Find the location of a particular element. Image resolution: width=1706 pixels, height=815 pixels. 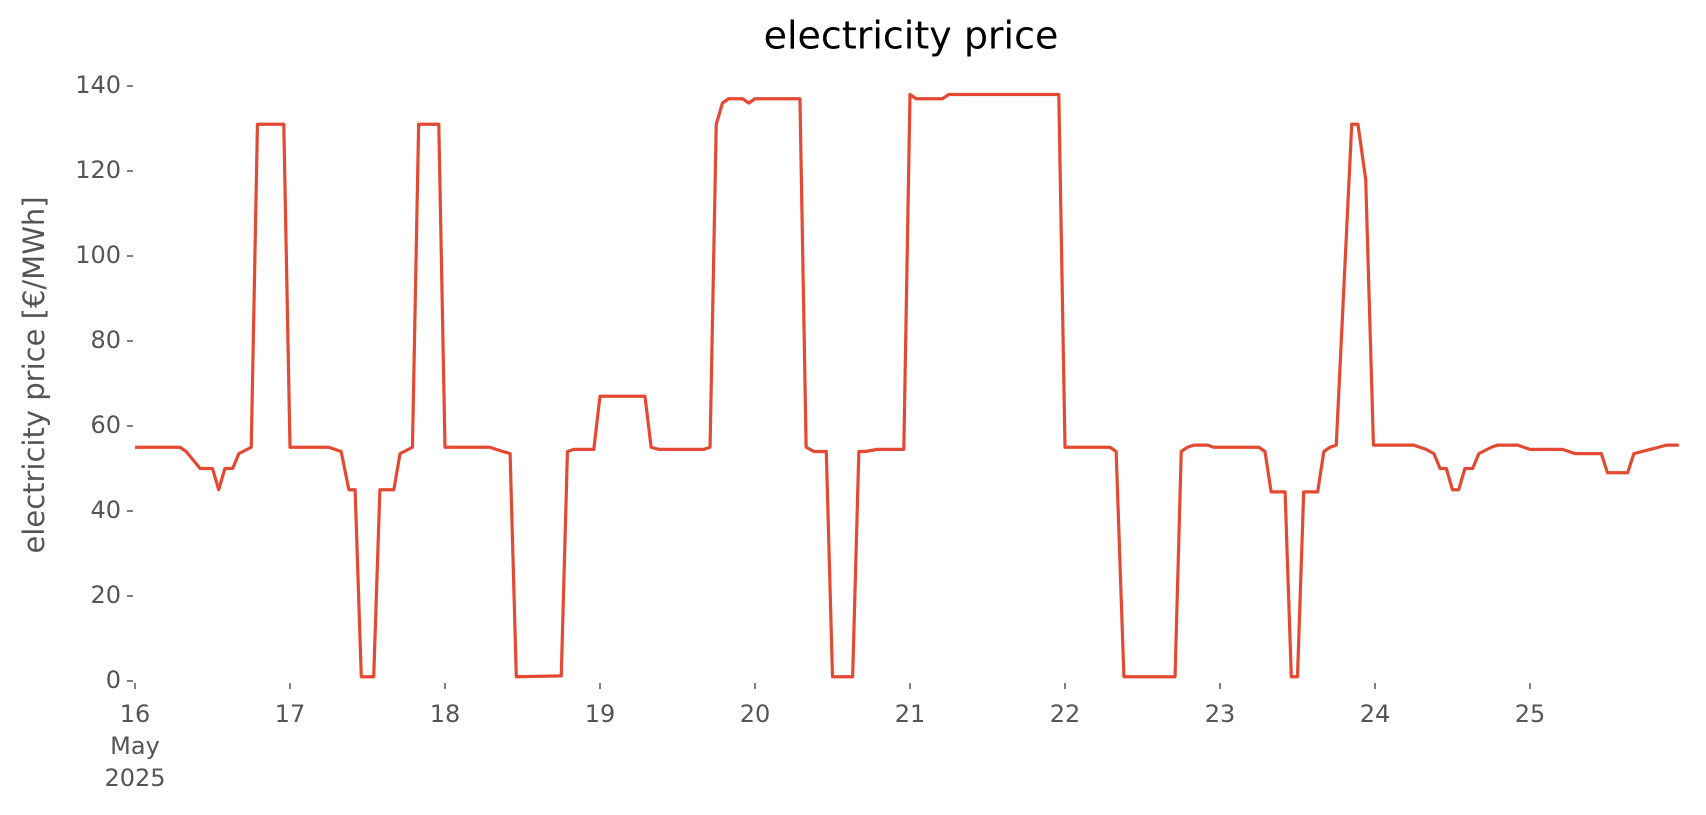

y-tick-label: 120 is located at coordinates (98, 170).